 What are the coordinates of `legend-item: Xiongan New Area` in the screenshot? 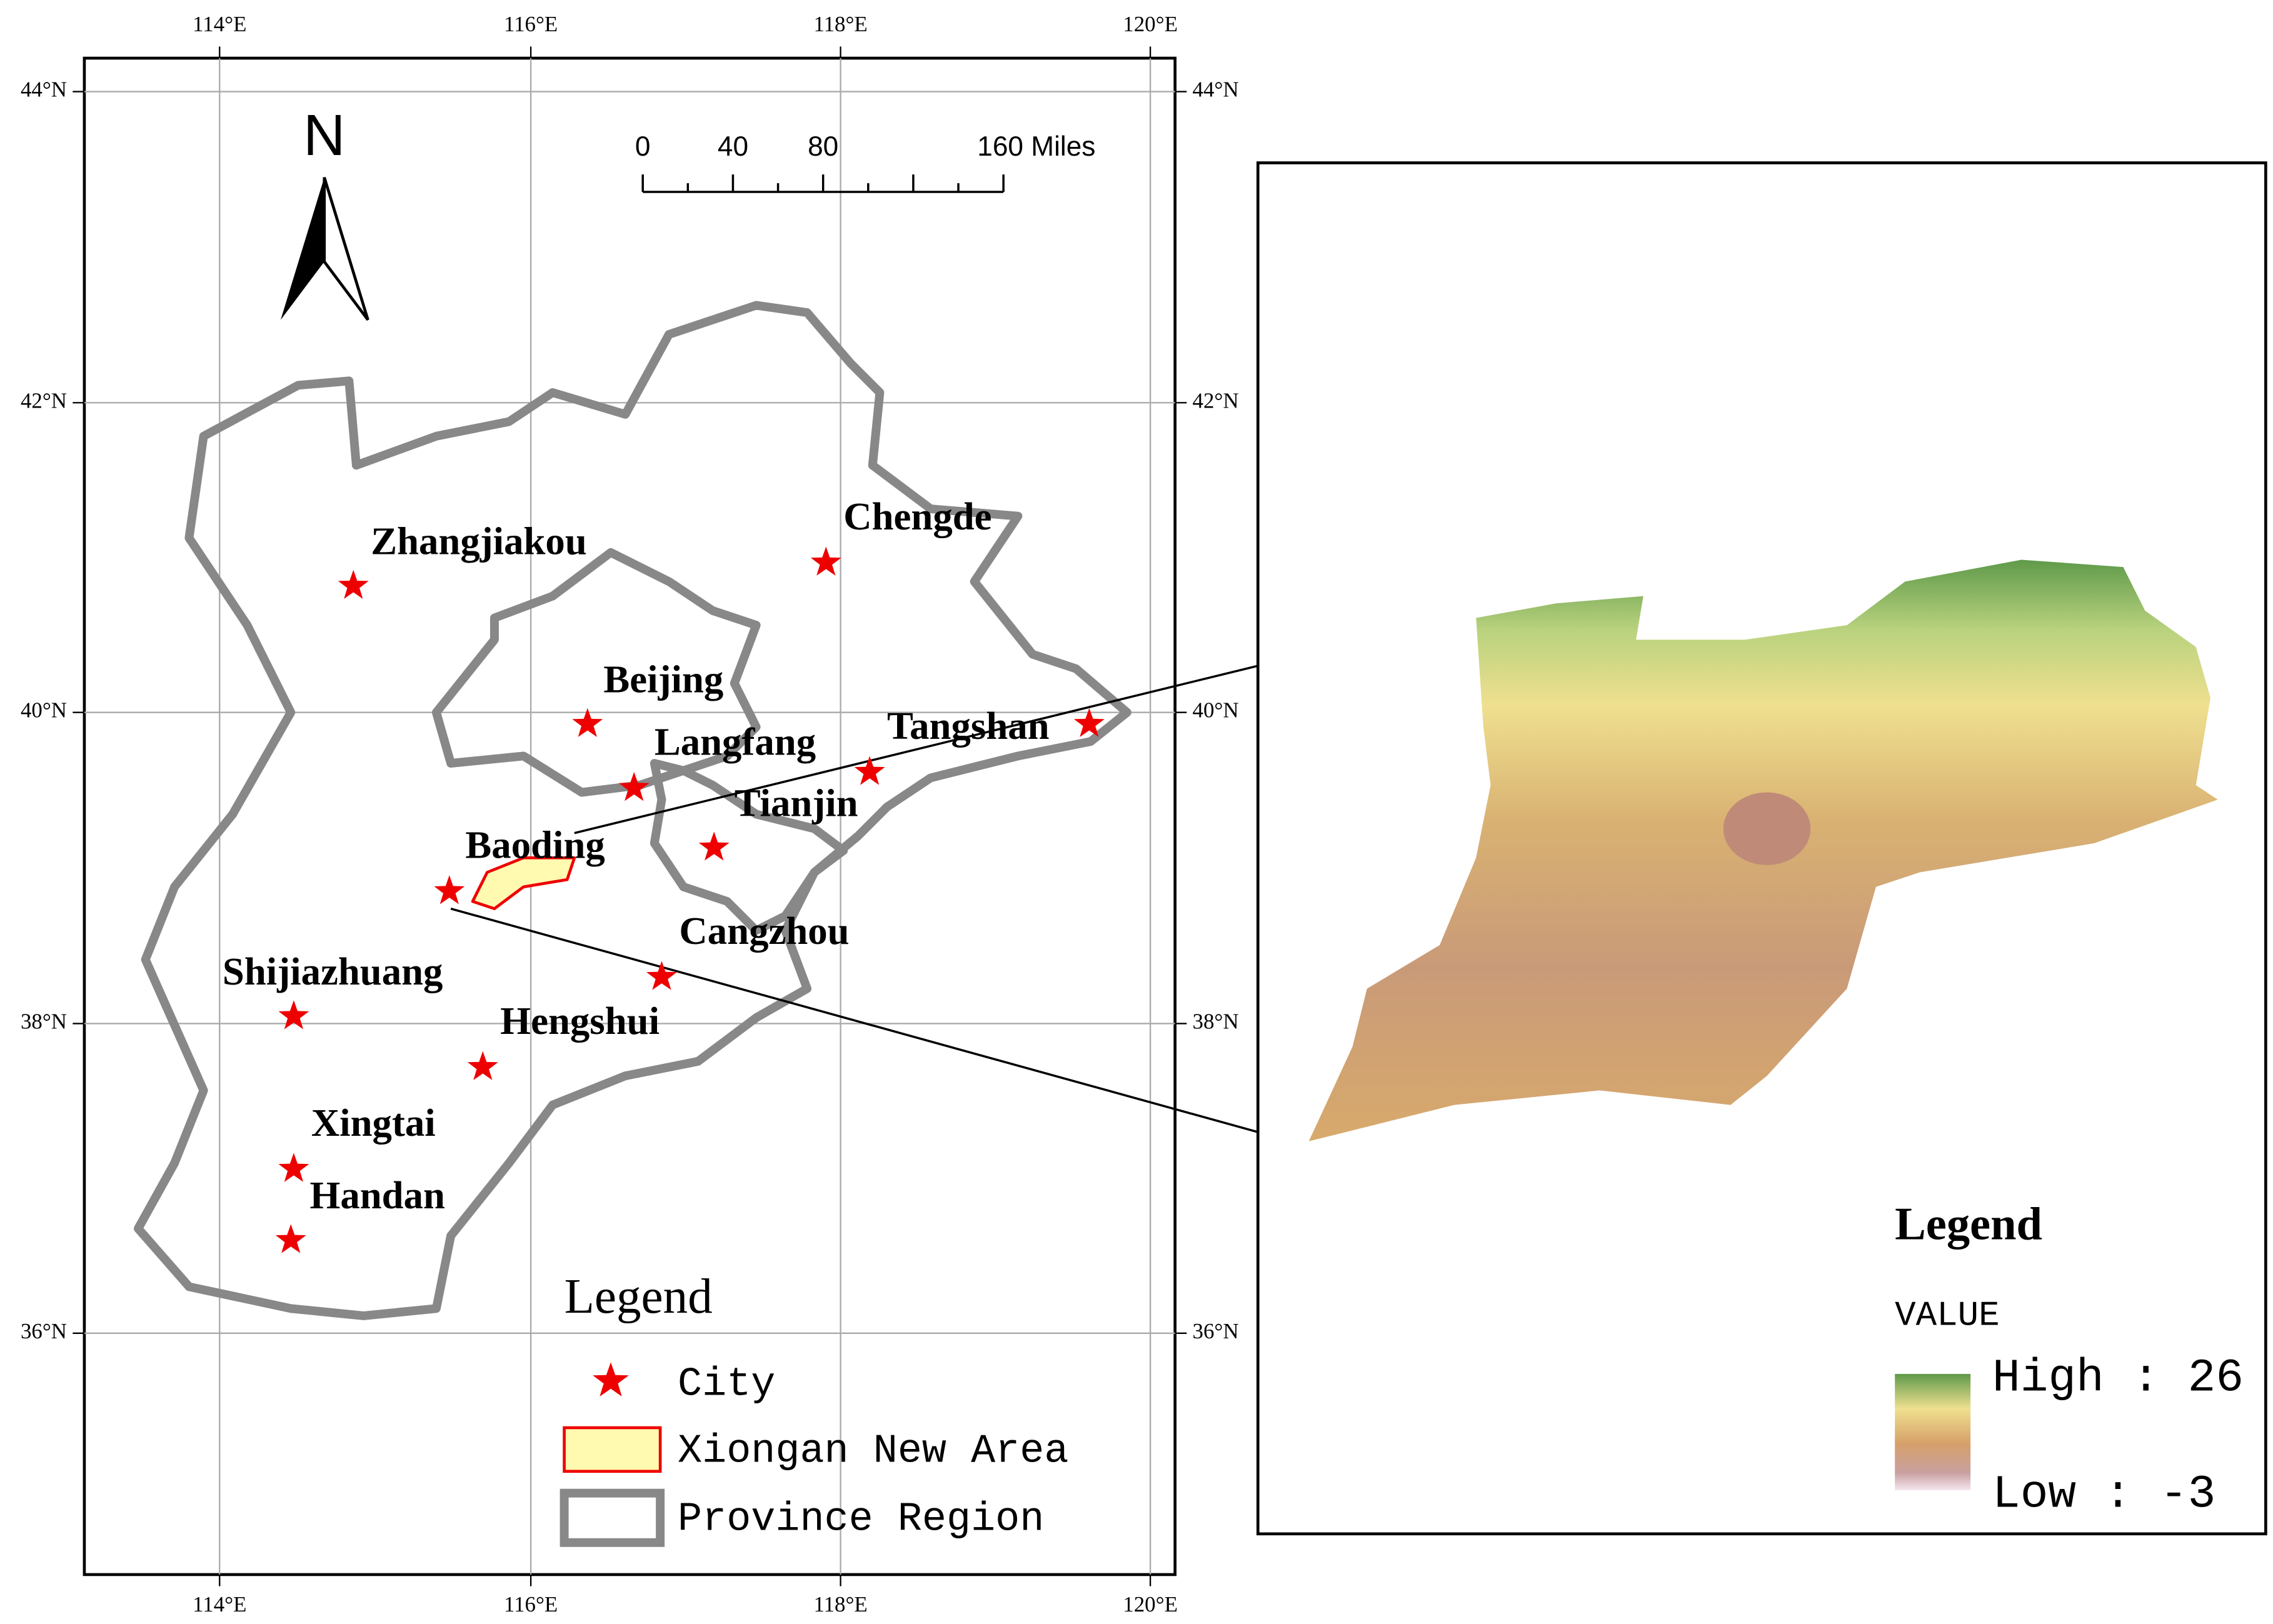 It's located at (873, 1451).